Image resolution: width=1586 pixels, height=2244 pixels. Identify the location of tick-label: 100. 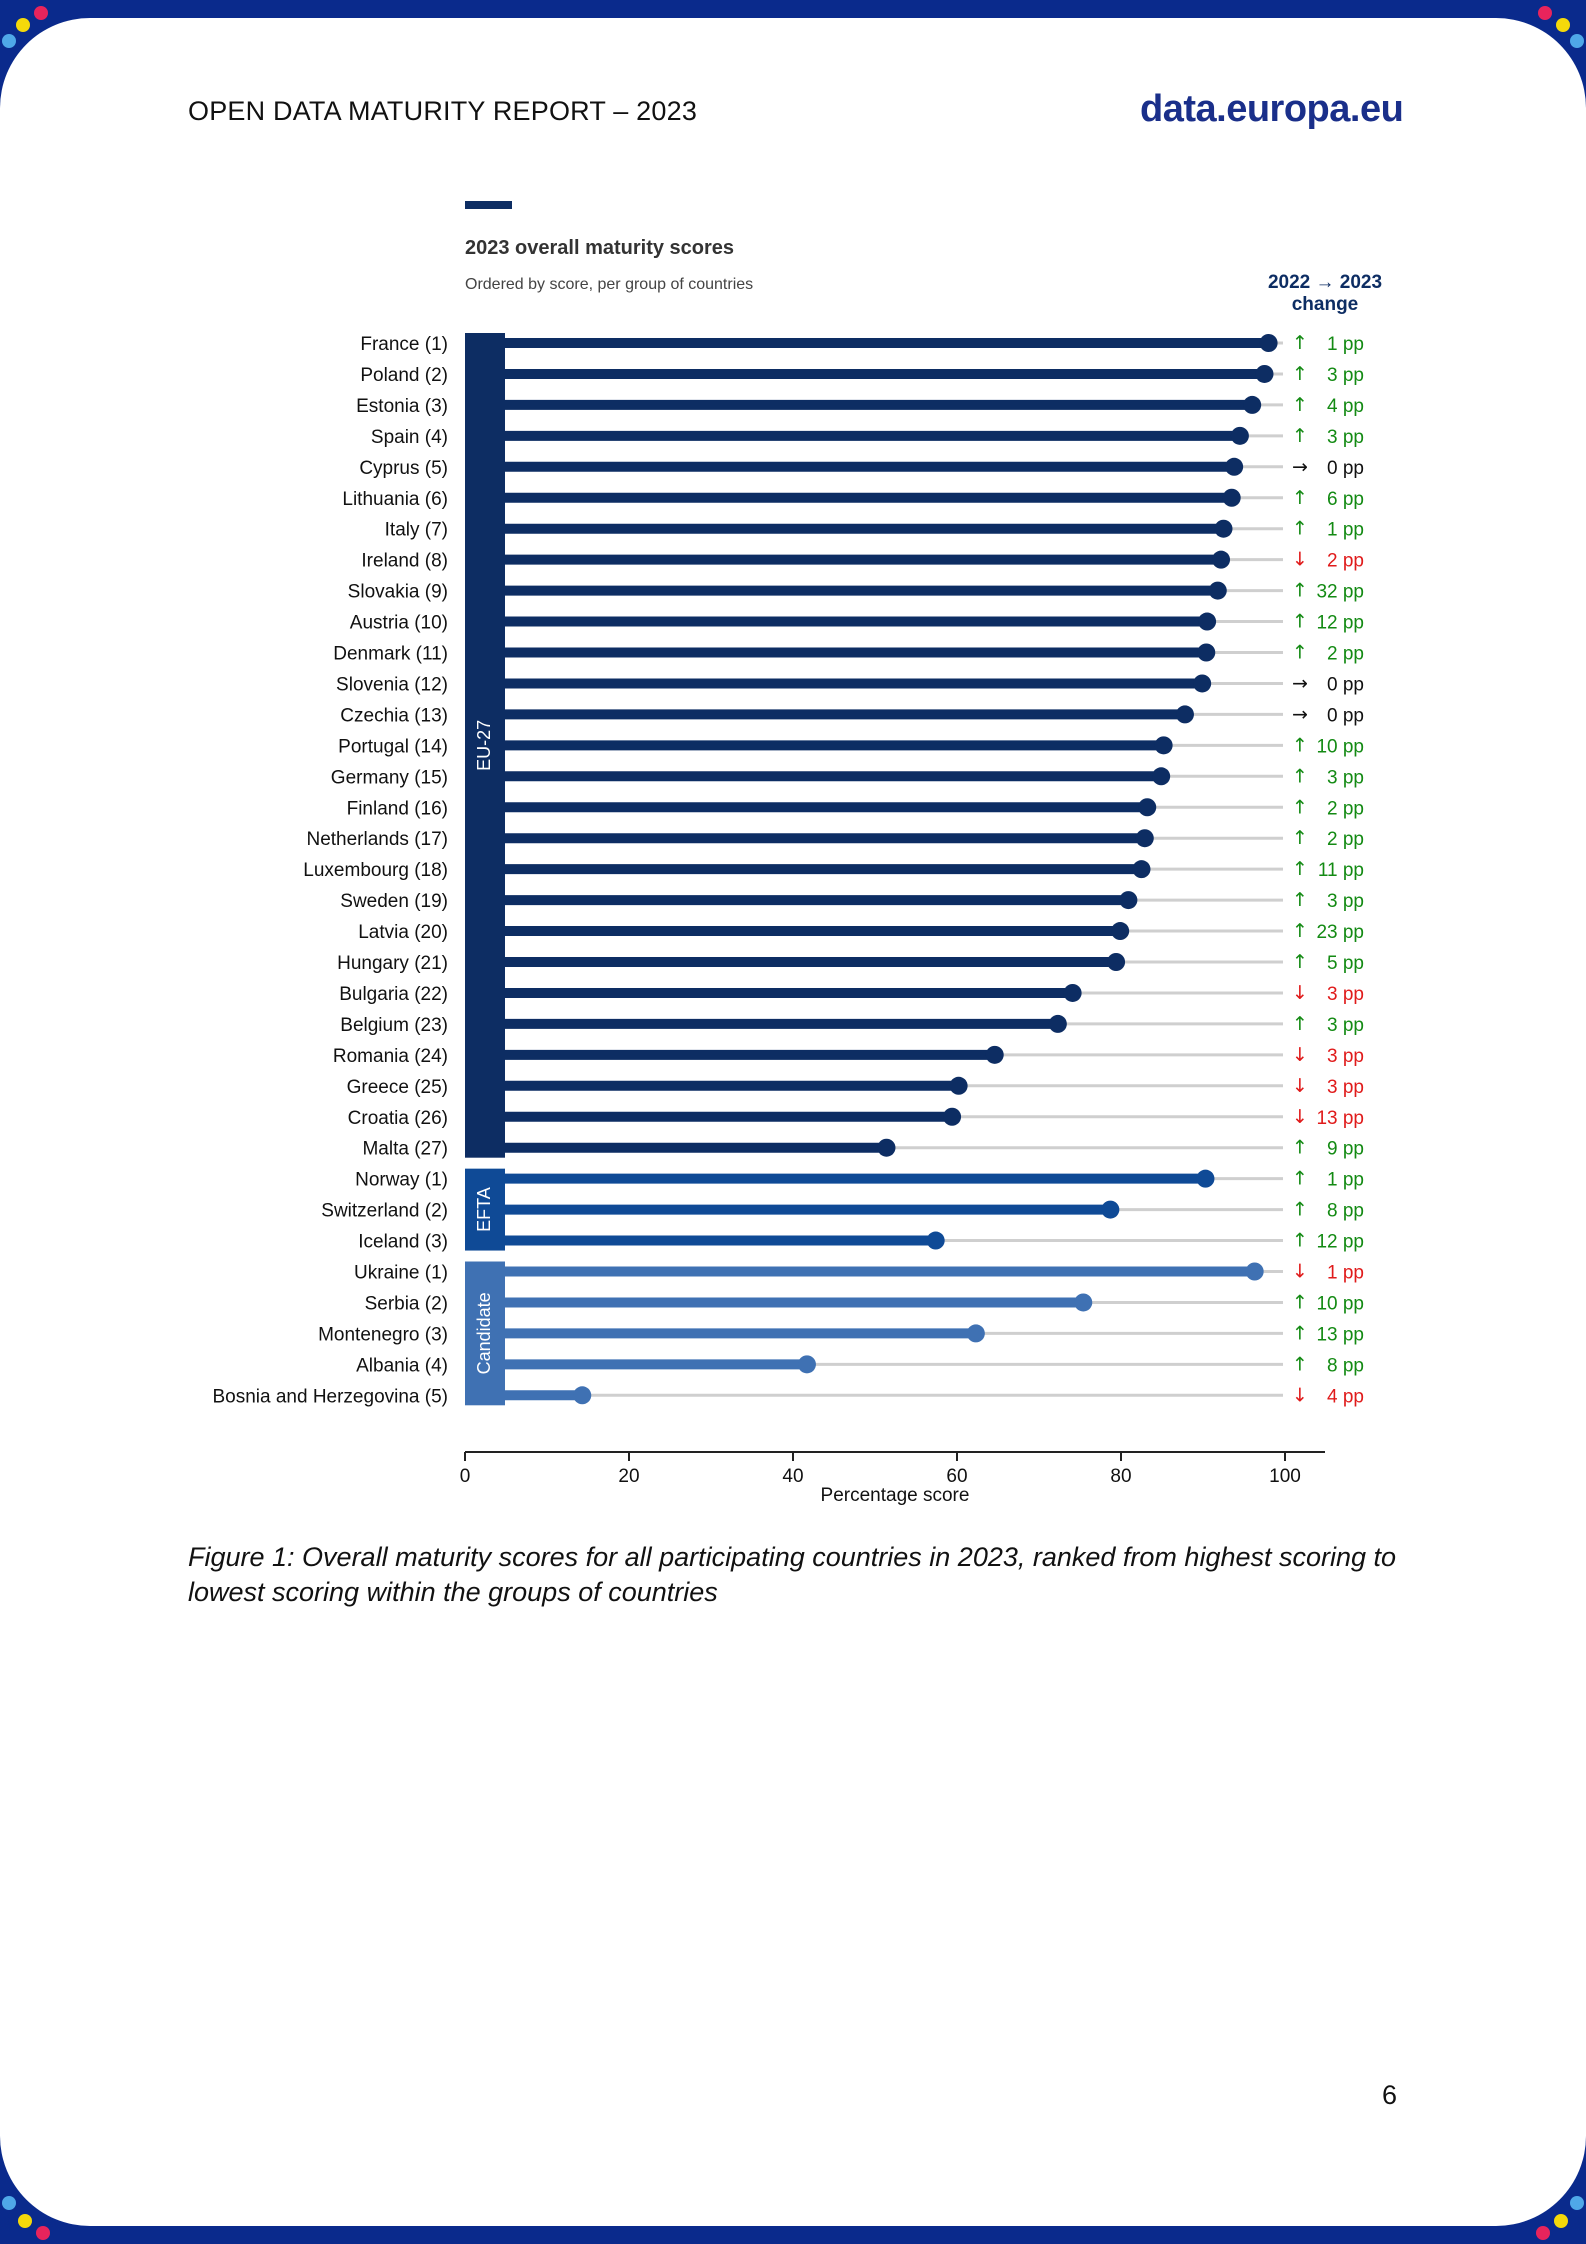
(1285, 1476).